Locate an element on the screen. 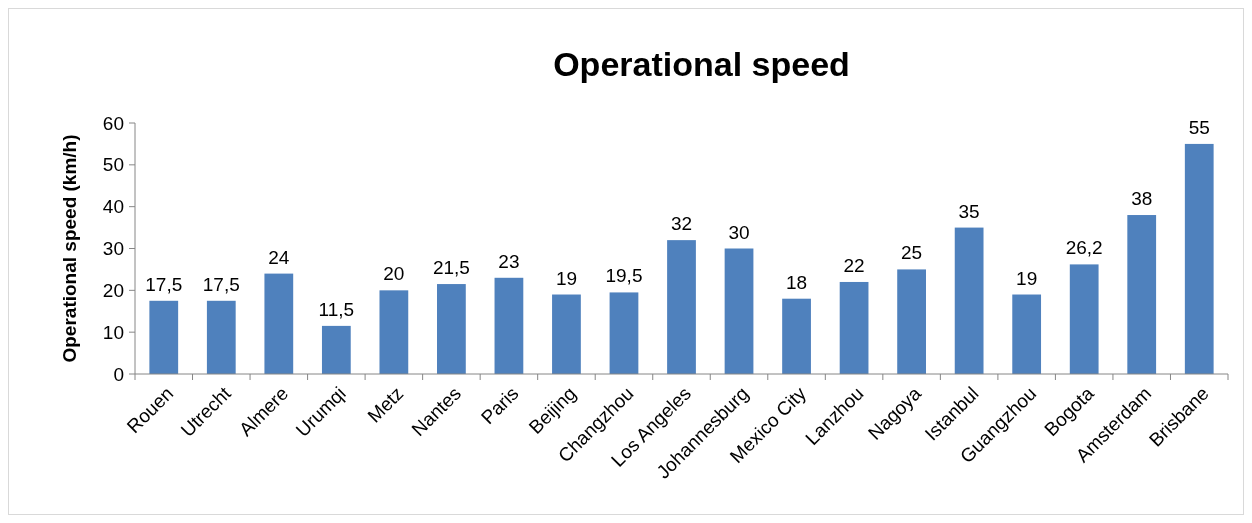 The width and height of the screenshot is (1252, 523). data-label: 24 is located at coordinates (279, 257).